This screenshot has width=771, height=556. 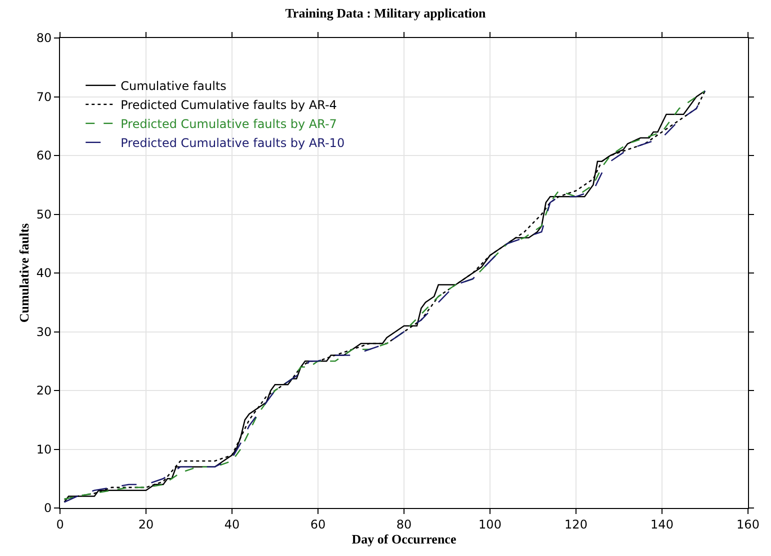 What do you see at coordinates (44, 214) in the screenshot?
I see `y-tick-label: 50` at bounding box center [44, 214].